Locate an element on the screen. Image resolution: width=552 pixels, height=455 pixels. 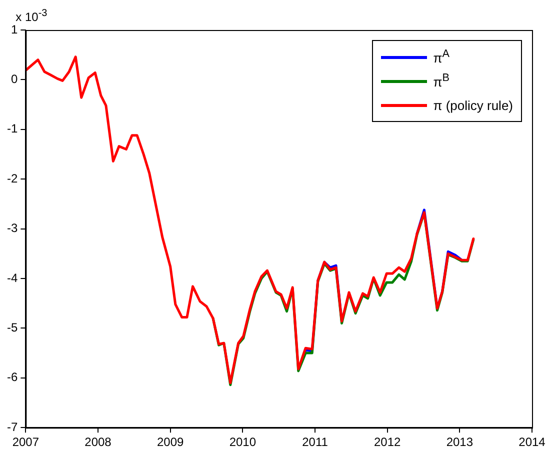
x-tick-label: 2008 is located at coordinates (98, 442).